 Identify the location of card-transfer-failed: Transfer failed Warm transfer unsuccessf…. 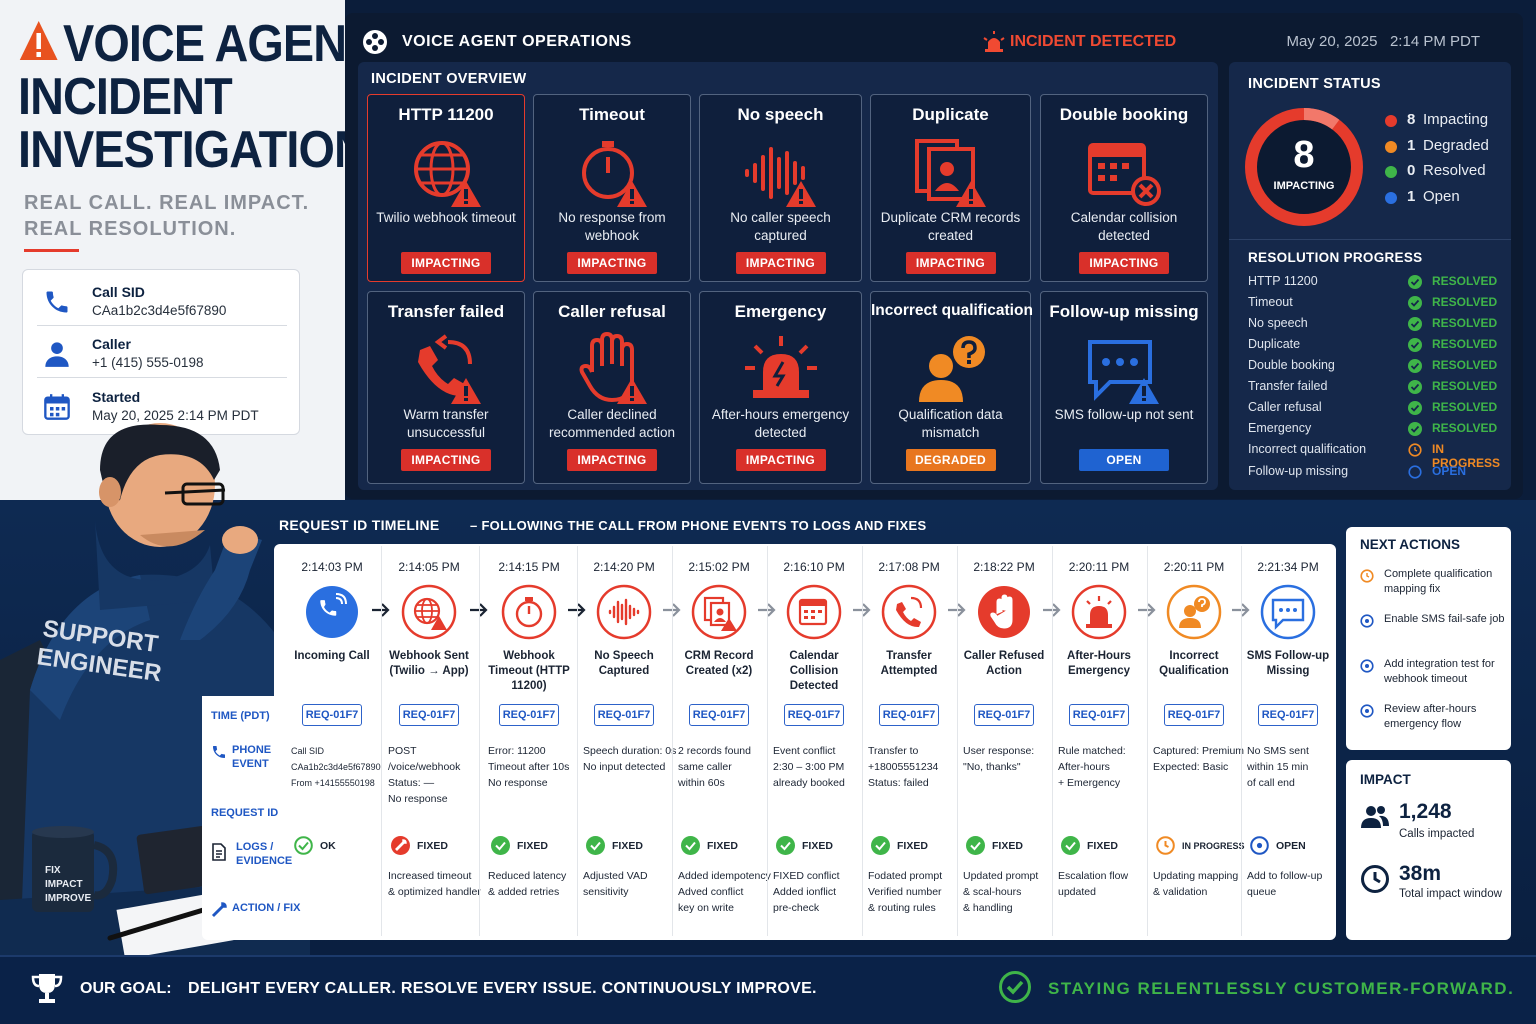
(446, 387).